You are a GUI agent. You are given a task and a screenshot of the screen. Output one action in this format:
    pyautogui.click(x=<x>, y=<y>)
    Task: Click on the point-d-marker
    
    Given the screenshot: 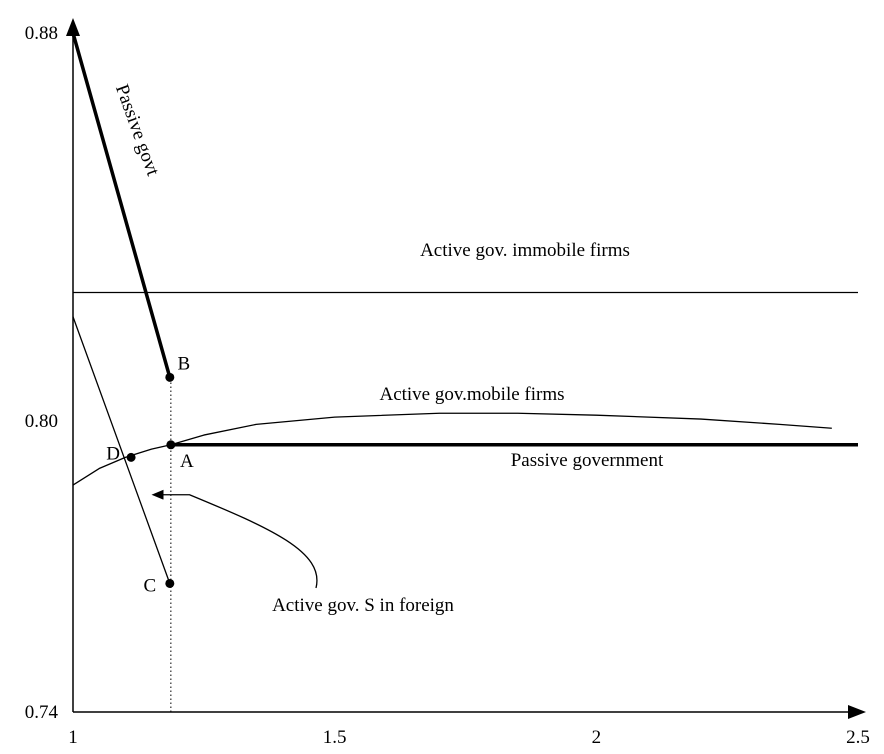 What is the action you would take?
    pyautogui.click(x=131, y=457)
    